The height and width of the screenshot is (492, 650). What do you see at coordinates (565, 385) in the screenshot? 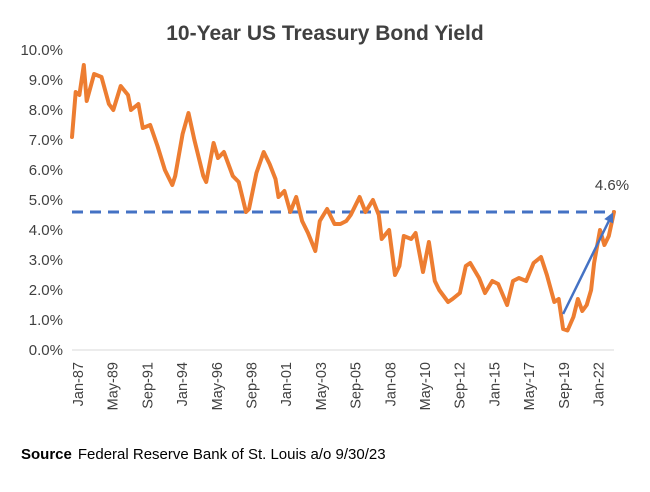
I see `x-tick-label: Sep-19` at bounding box center [565, 385].